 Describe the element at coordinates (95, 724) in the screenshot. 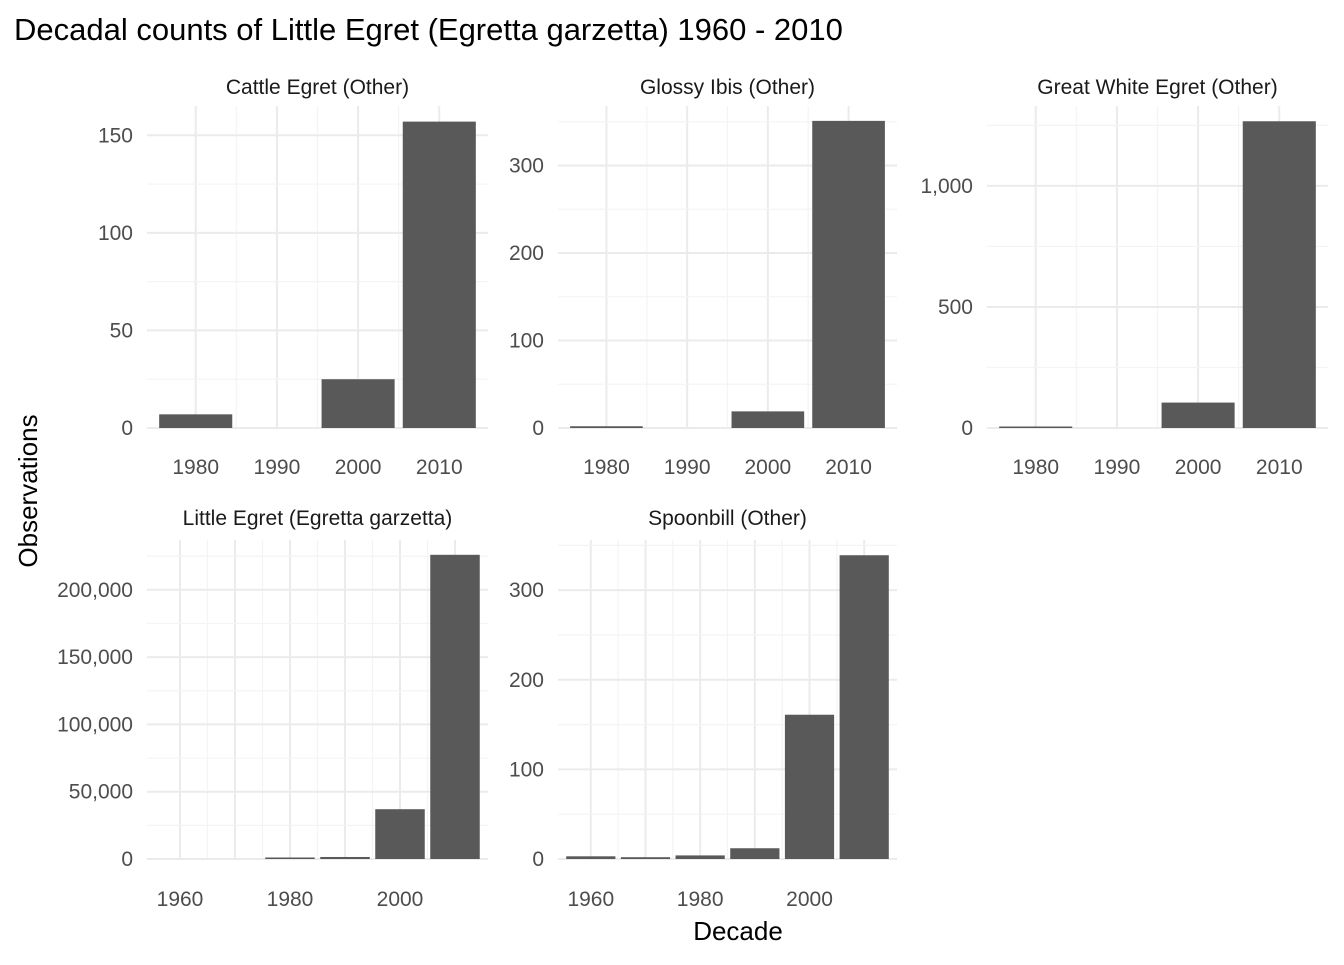

I see `y-tick-label: 100,000` at that location.